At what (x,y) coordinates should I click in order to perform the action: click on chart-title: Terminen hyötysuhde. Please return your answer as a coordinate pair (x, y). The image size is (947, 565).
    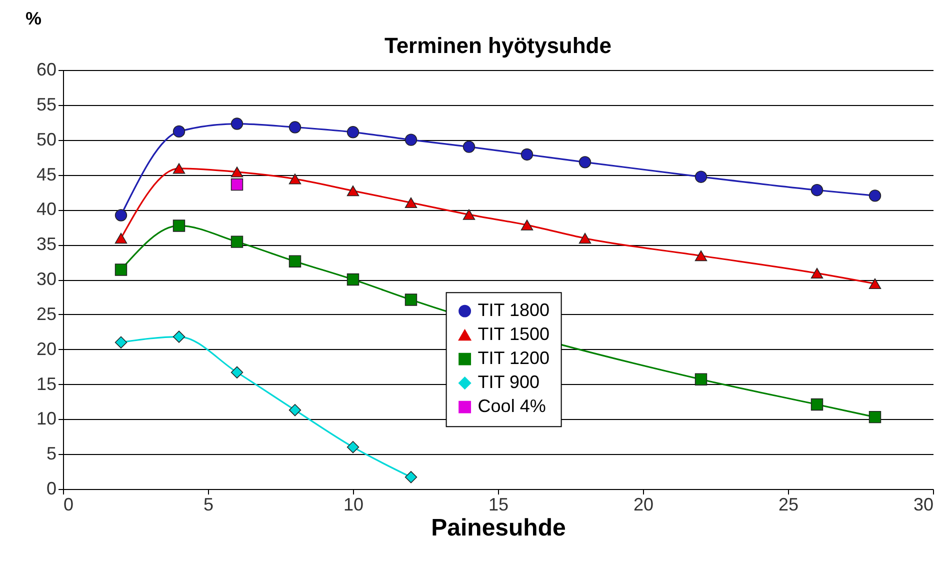
    Looking at the image, I should click on (498, 45).